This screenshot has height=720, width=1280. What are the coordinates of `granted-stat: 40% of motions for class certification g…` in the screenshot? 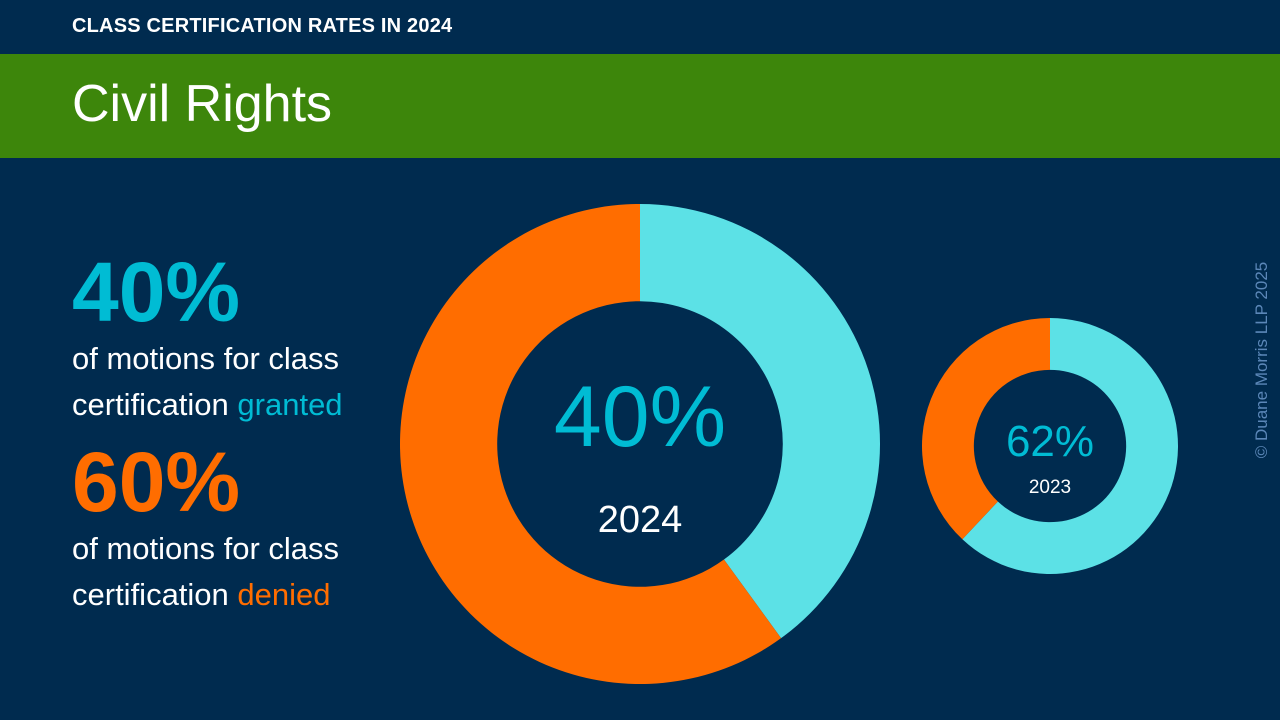 It's located at (207, 339).